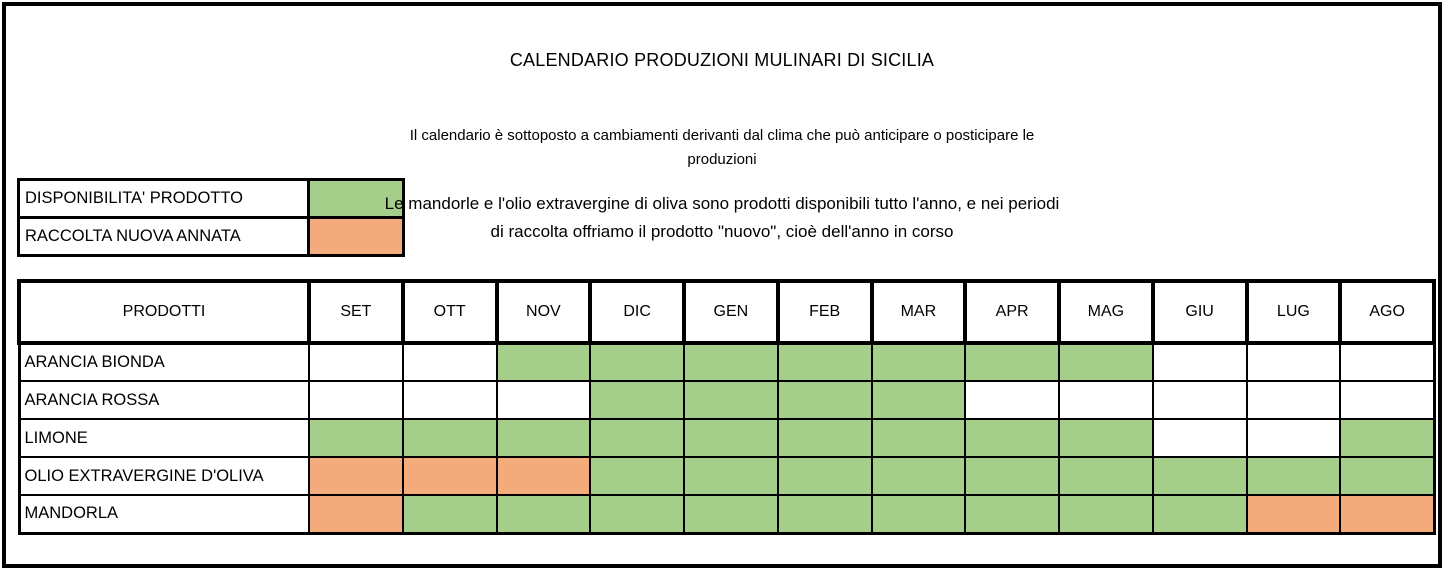 This screenshot has height=571, width=1445. What do you see at coordinates (356, 236) in the screenshot?
I see `harvest-color-swatch` at bounding box center [356, 236].